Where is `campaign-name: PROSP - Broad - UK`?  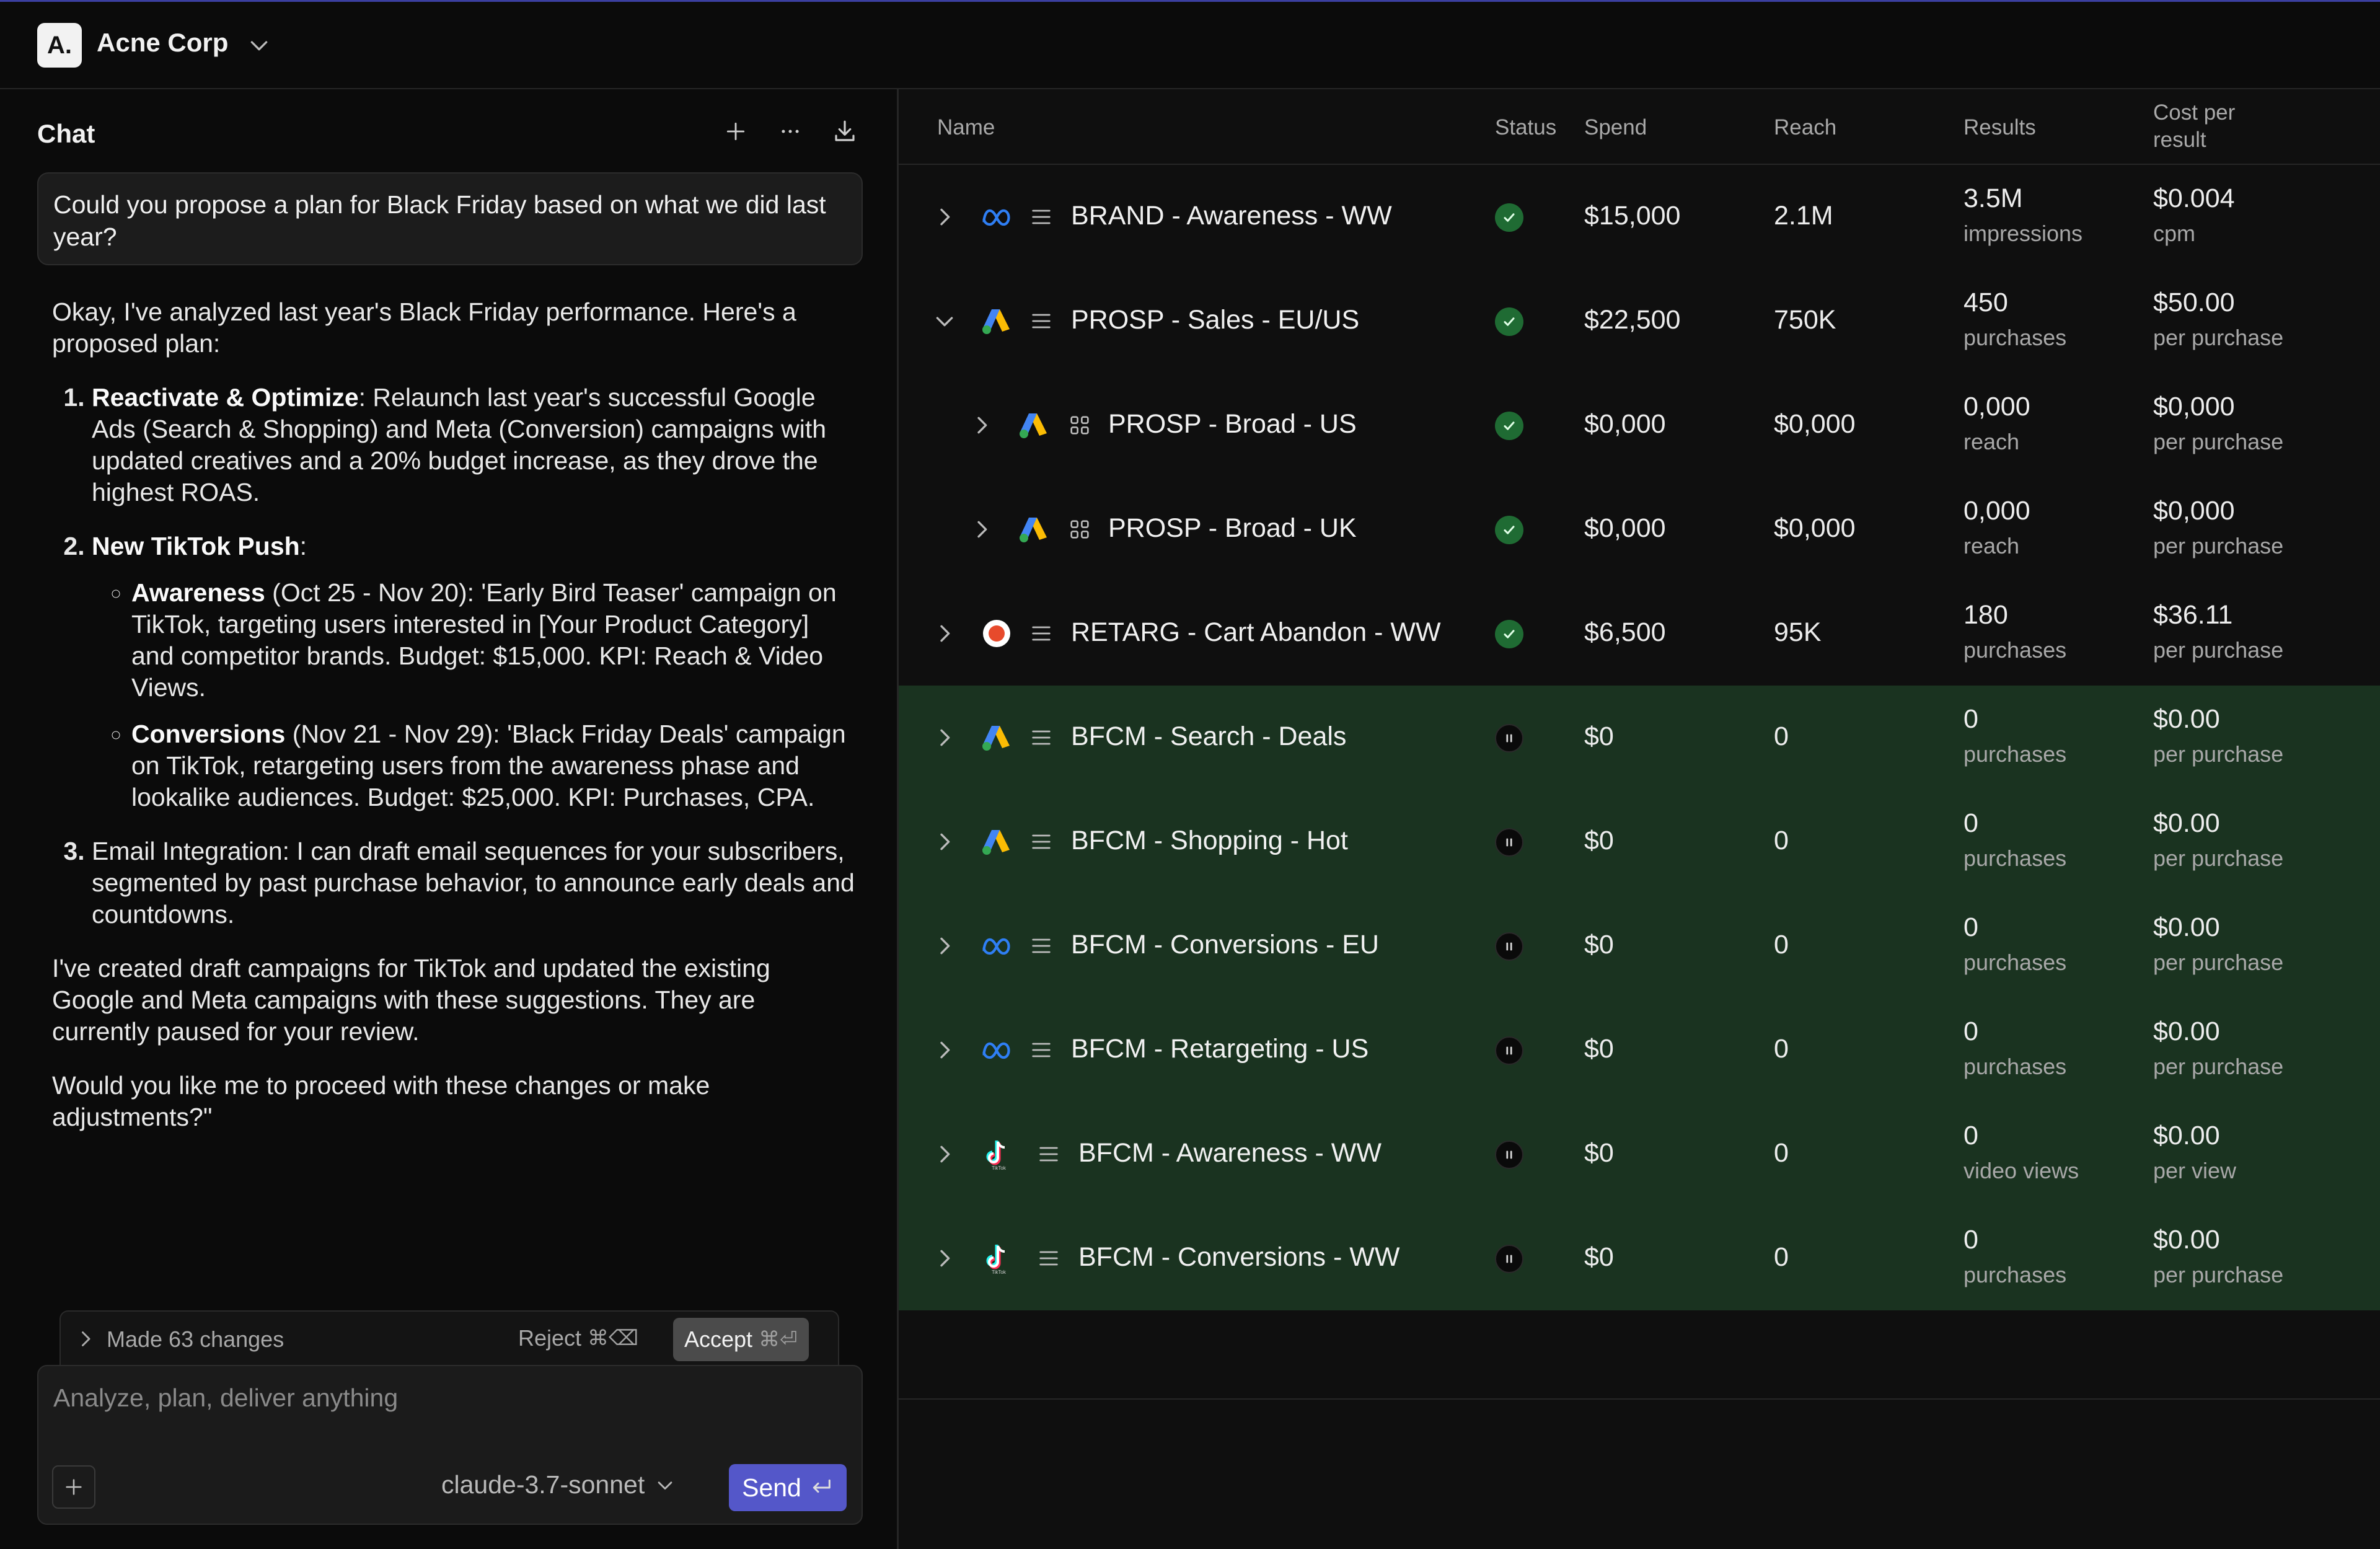
campaign-name: PROSP - Broad - UK is located at coordinates (1232, 528).